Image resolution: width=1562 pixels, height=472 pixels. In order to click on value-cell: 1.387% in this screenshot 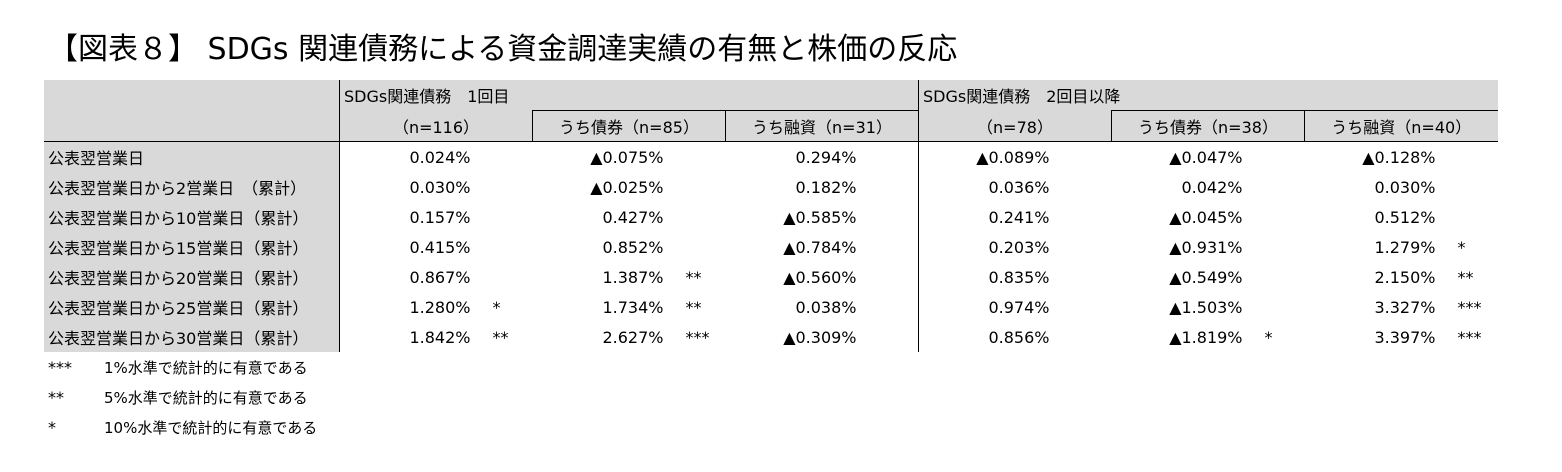, I will do `click(633, 277)`.